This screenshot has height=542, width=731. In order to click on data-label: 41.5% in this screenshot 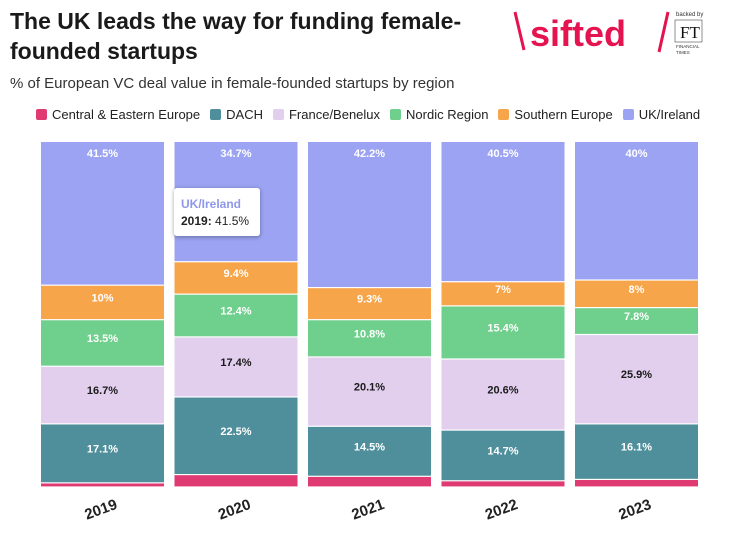, I will do `click(102, 154)`.